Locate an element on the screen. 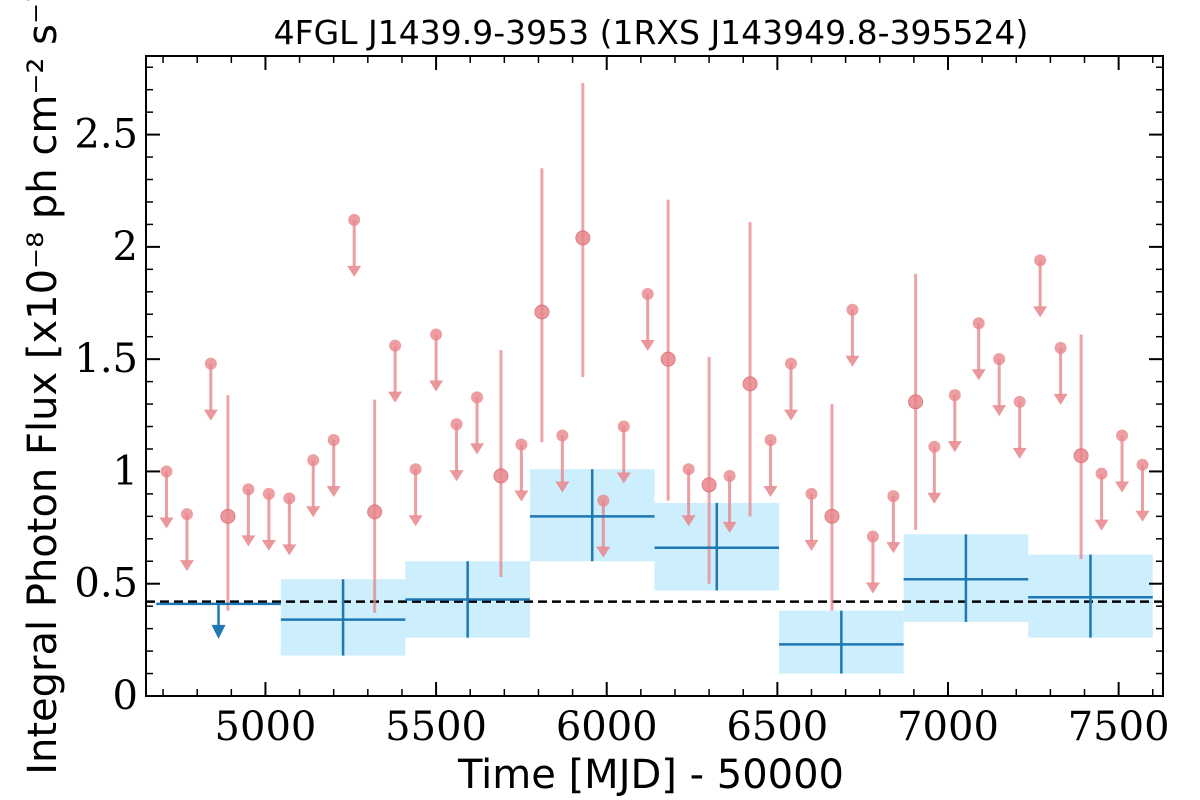 This screenshot has width=1200, height=800. x-tick-label: 7500 is located at coordinates (1119, 727).